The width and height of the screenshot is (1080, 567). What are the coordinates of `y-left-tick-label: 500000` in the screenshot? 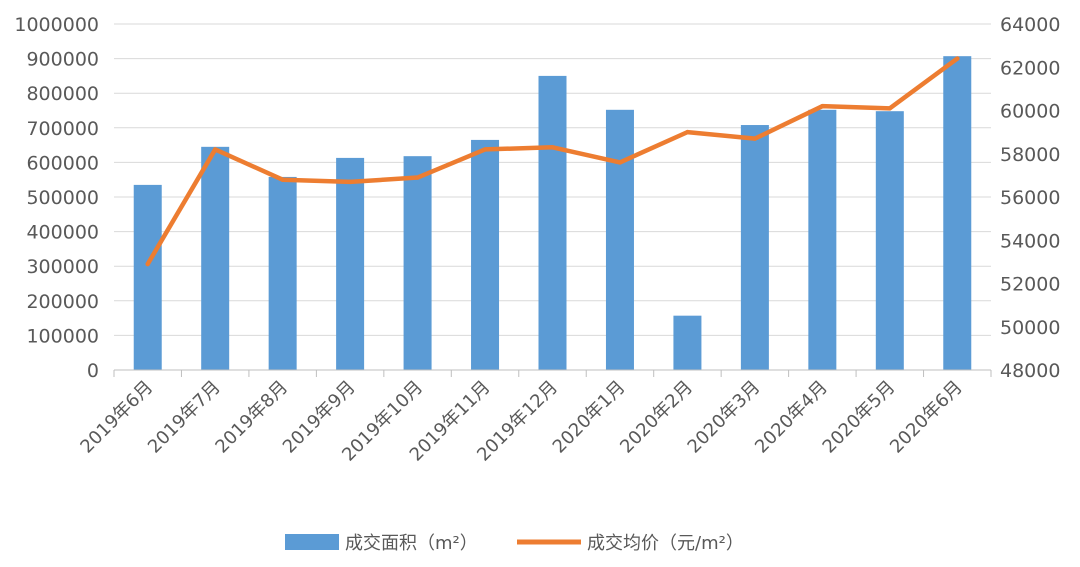 It's located at (62, 198).